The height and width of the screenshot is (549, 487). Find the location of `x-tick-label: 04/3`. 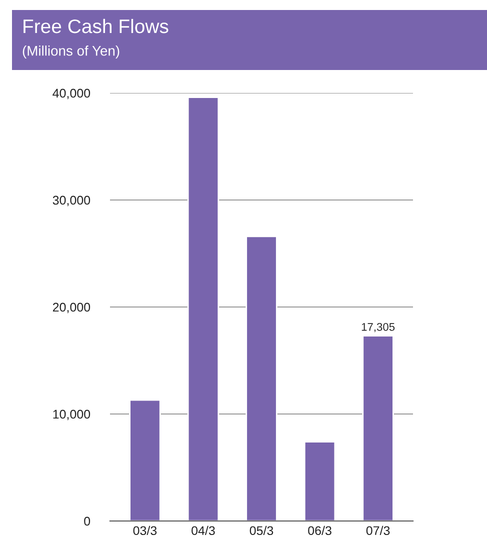

x-tick-label: 04/3 is located at coordinates (203, 531).